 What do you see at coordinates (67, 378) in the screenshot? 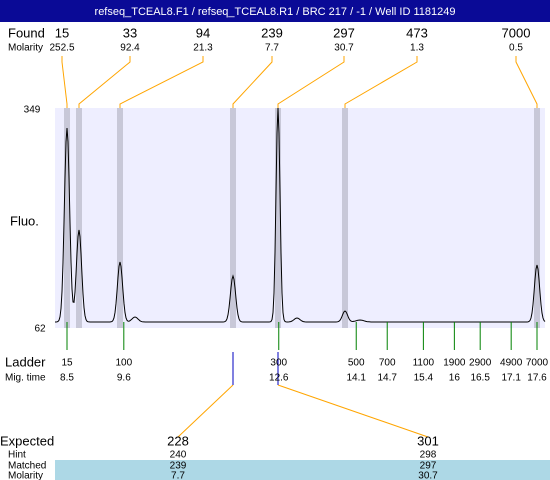
I see `ladder-time: 8.5` at bounding box center [67, 378].